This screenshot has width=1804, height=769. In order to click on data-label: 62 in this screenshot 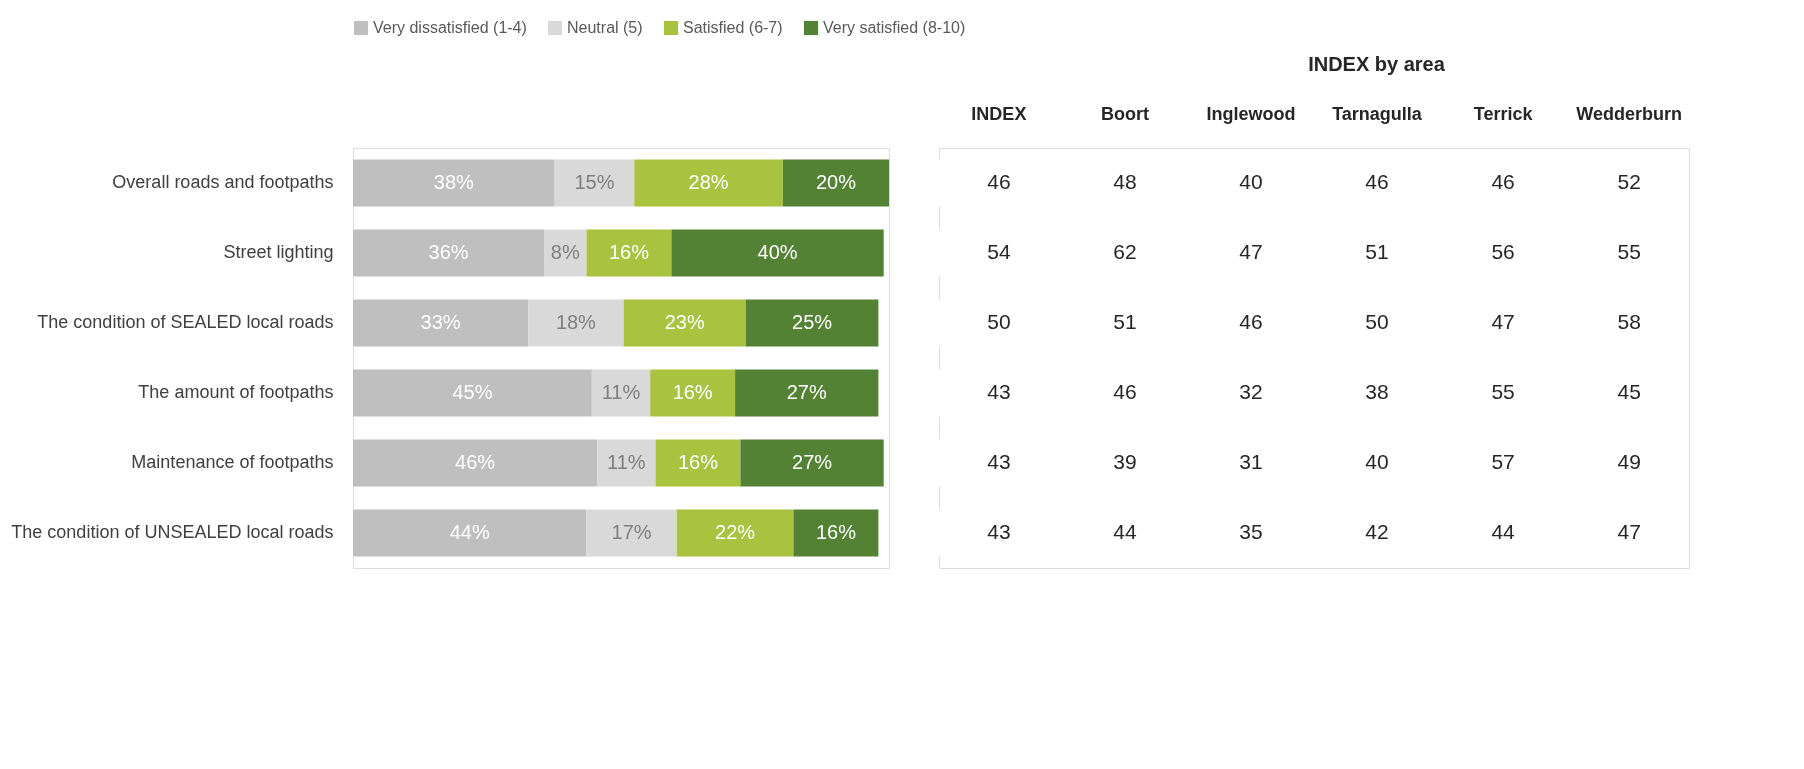, I will do `click(1125, 251)`.